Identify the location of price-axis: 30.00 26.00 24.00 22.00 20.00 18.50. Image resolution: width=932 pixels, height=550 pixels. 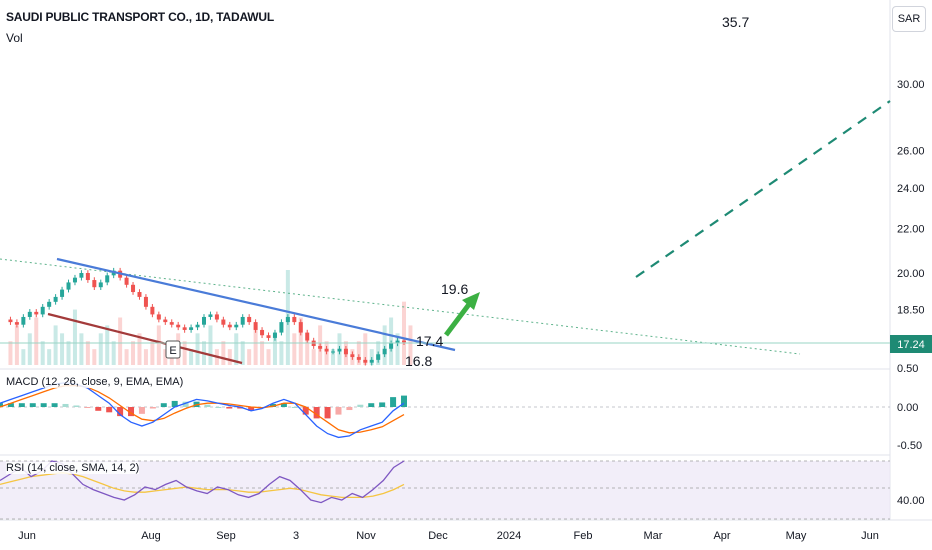
(911, 197).